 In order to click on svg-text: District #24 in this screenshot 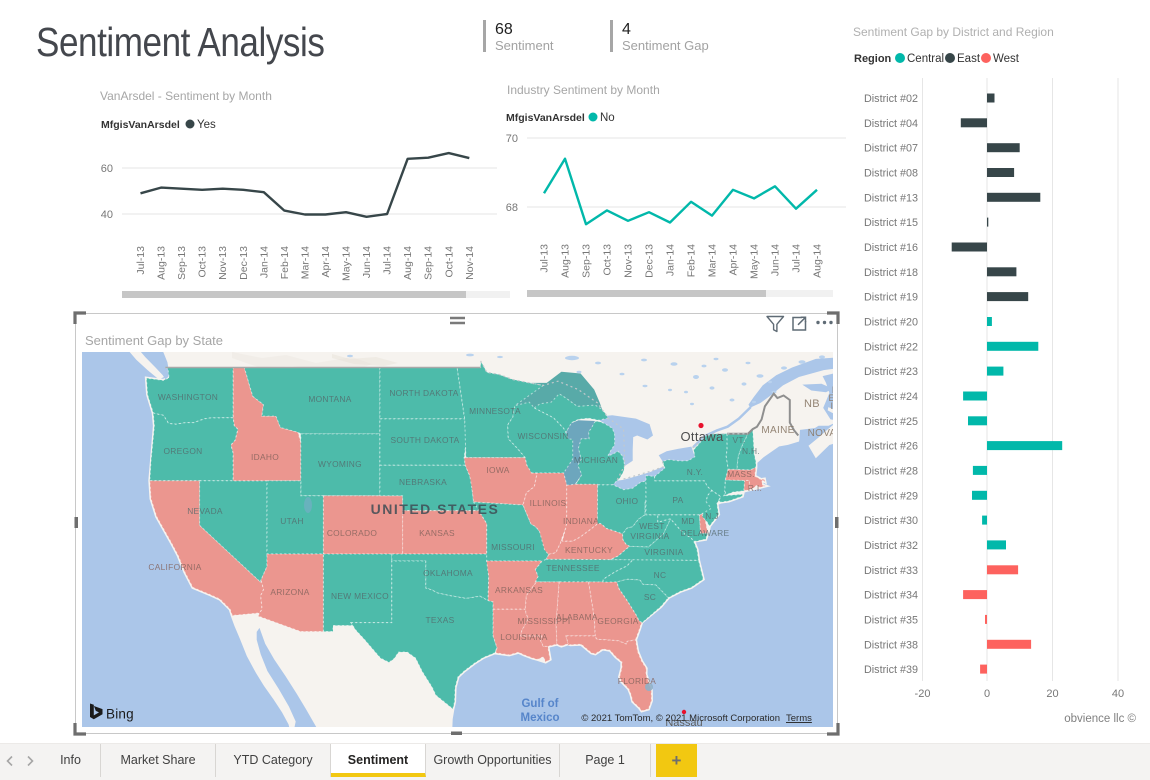, I will do `click(891, 397)`.